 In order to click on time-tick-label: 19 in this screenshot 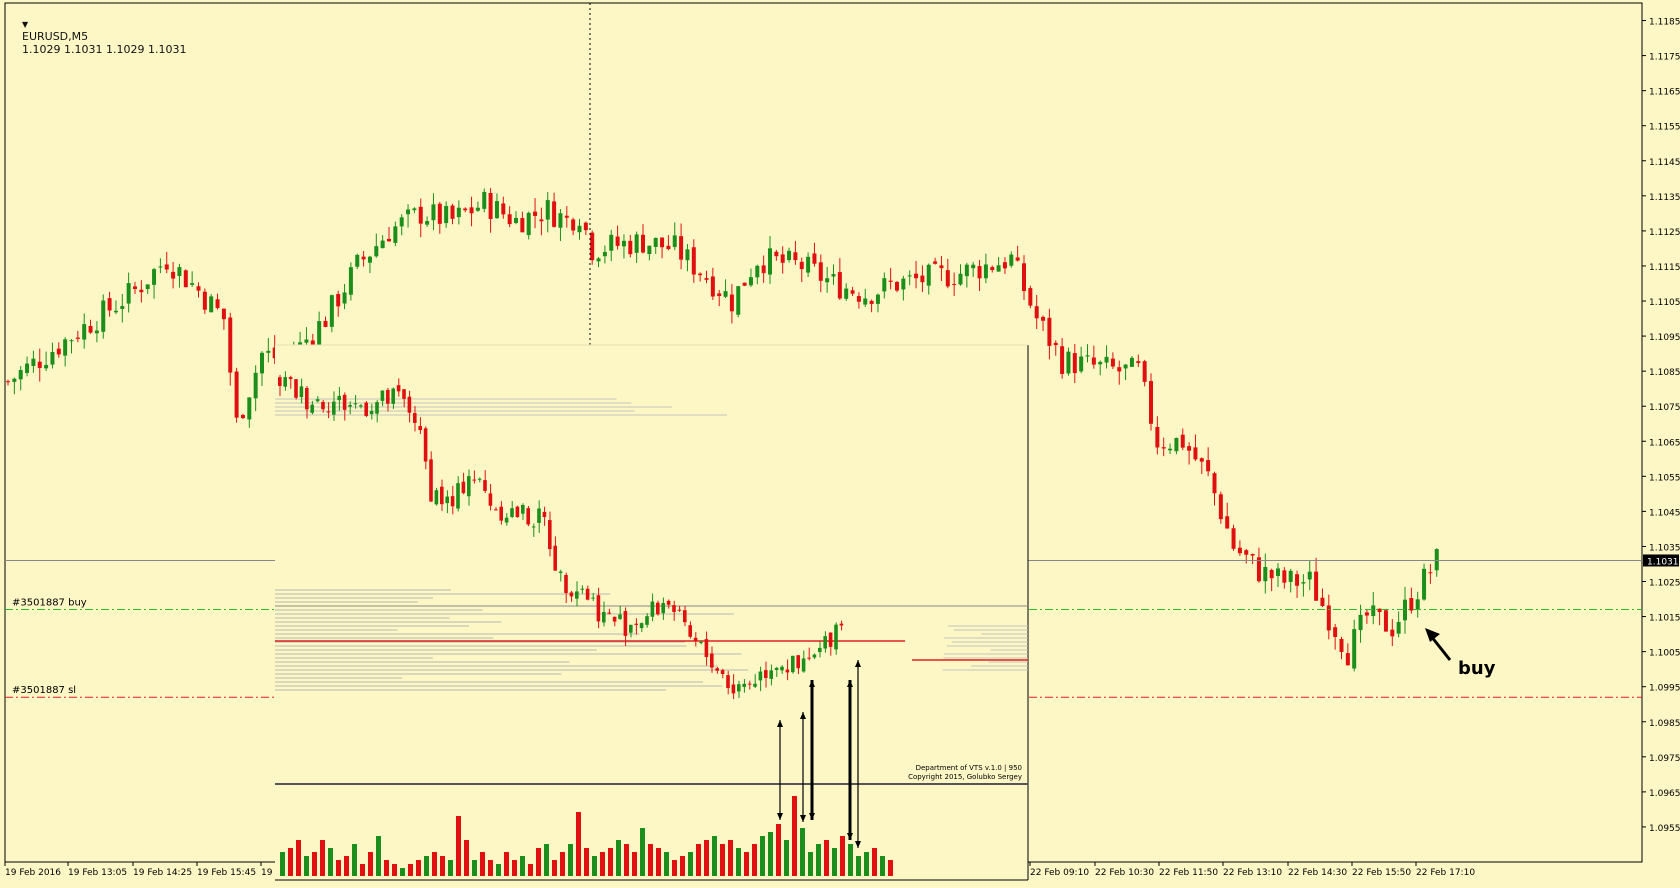, I will do `click(267, 873)`.